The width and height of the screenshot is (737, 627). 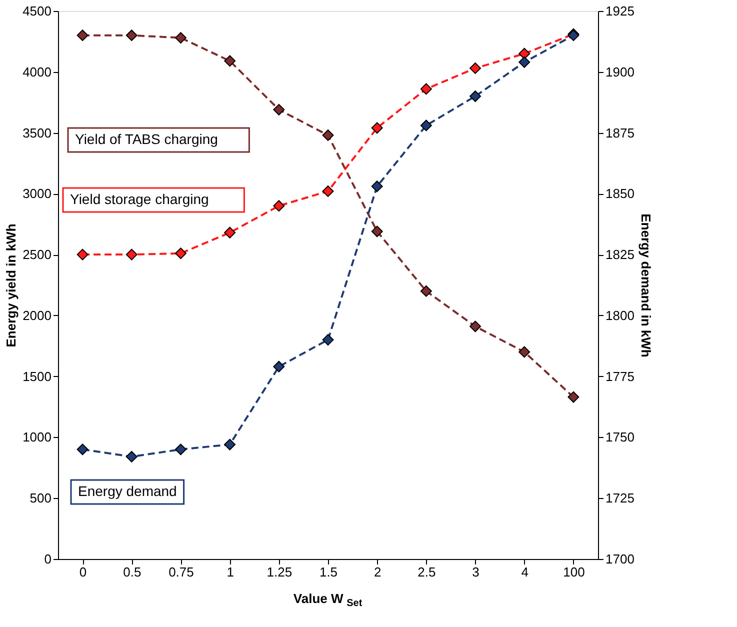 I want to click on x-tick-label: 3, so click(x=476, y=572).